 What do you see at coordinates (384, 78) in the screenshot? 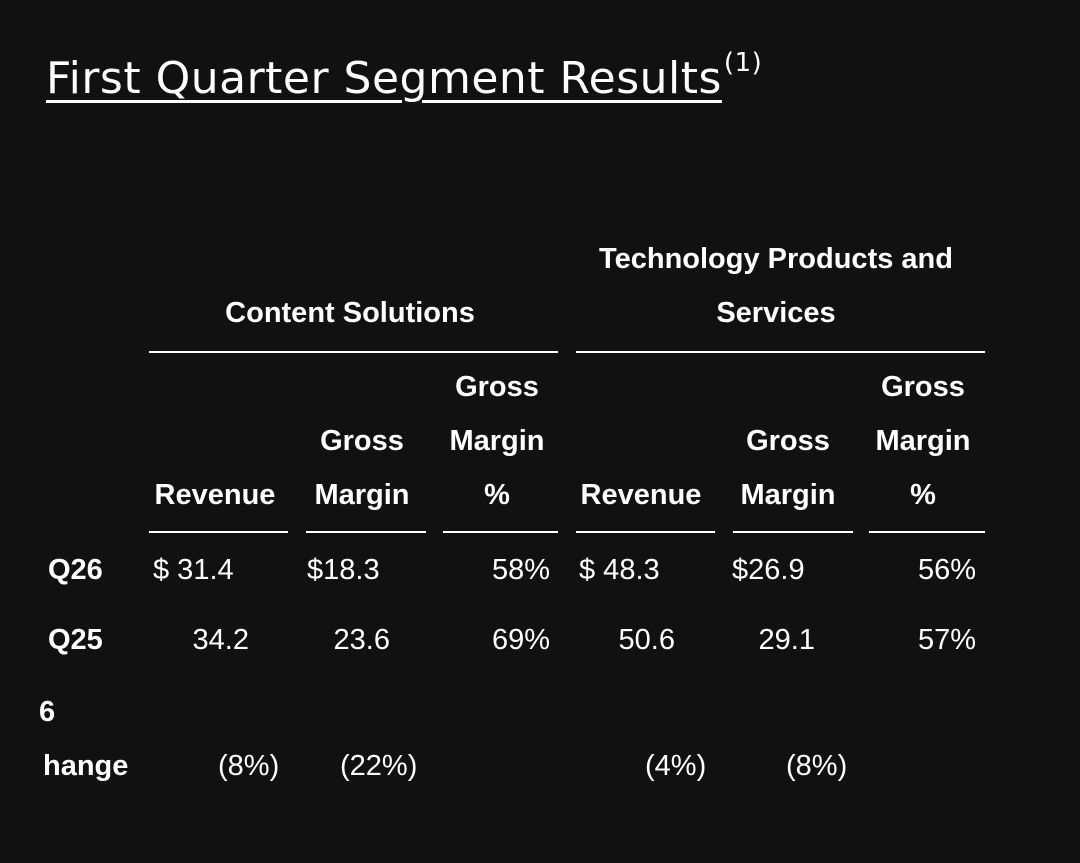
I see `title-text: First Quarter Segment Results` at bounding box center [384, 78].